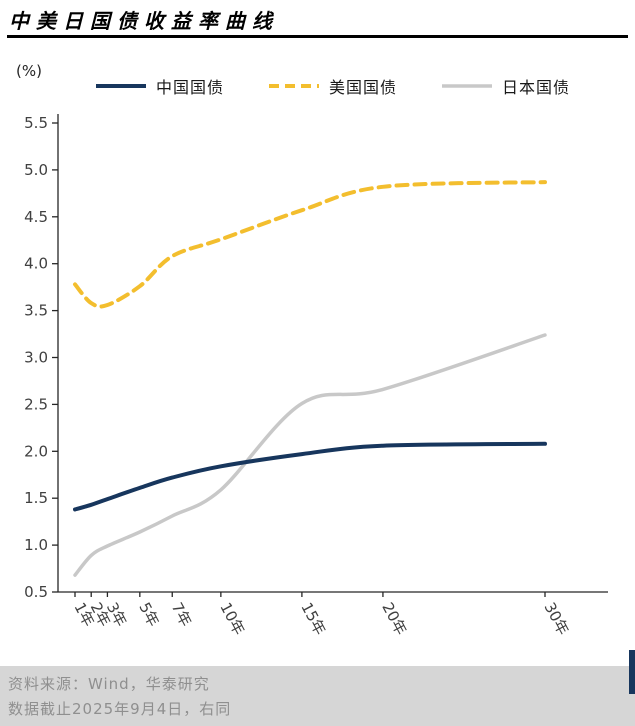 The height and width of the screenshot is (726, 635). Describe the element at coordinates (36, 264) in the screenshot. I see `y-tick-label: 4.0` at that location.